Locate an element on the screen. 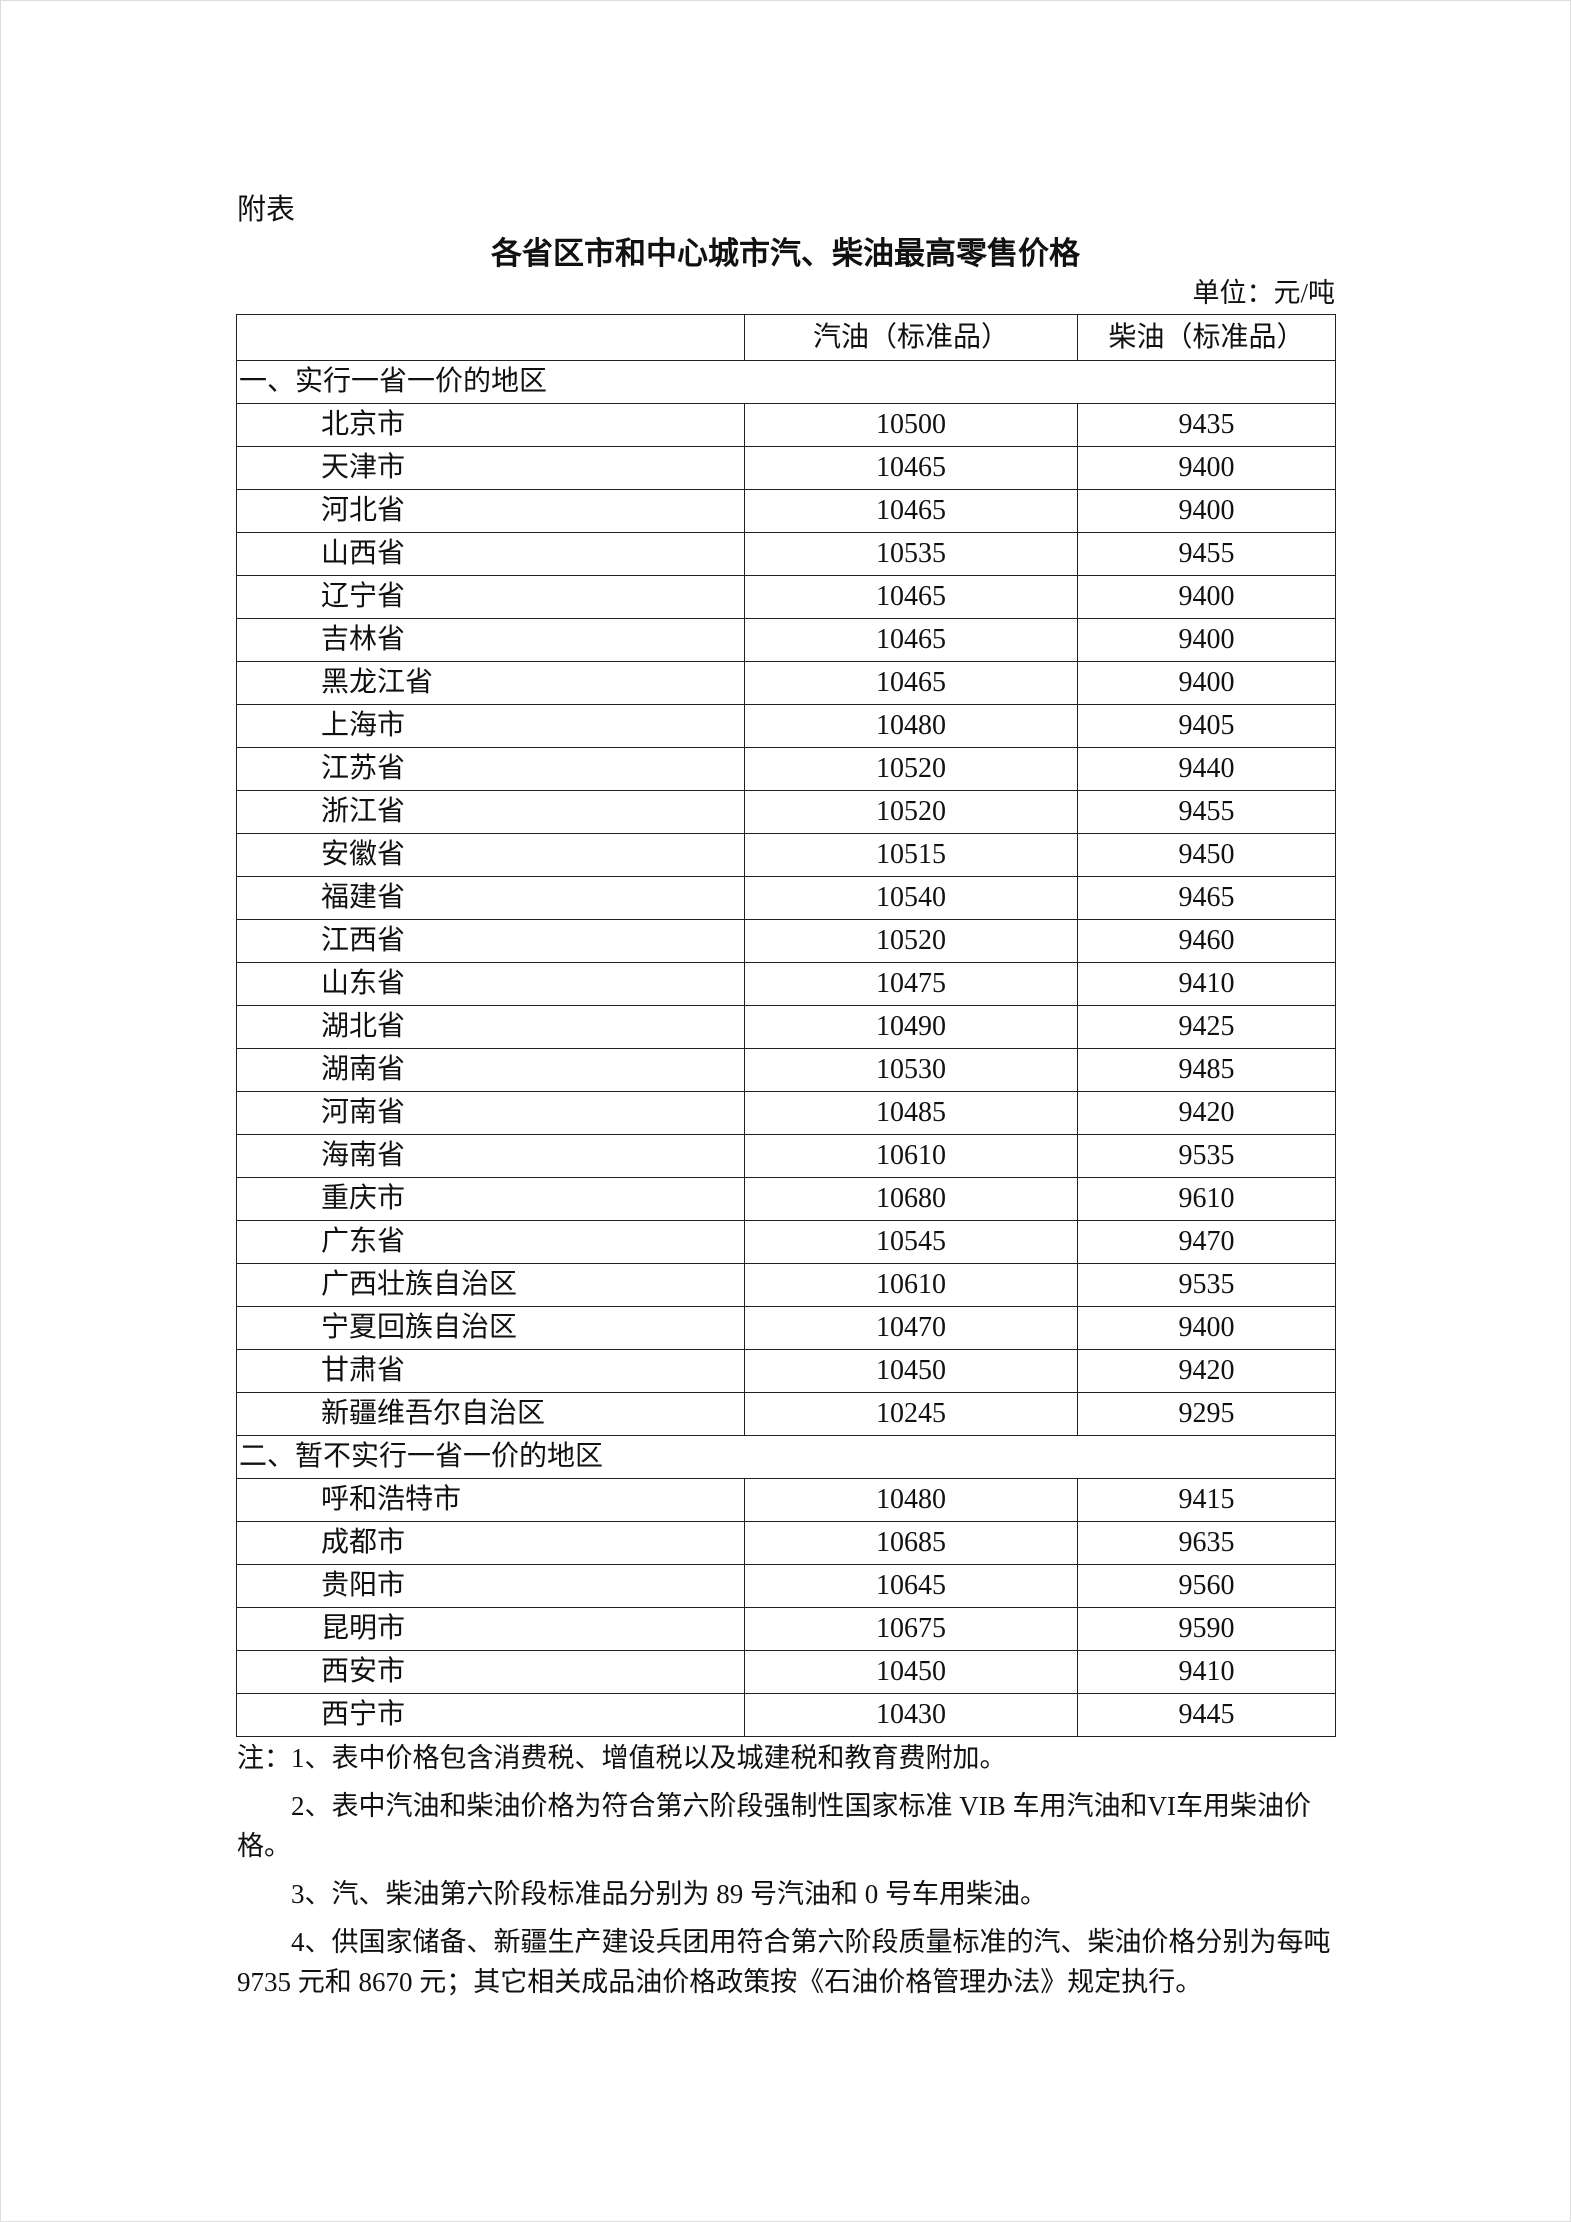  table-row: 北京市 10500 9435 is located at coordinates (786, 425).